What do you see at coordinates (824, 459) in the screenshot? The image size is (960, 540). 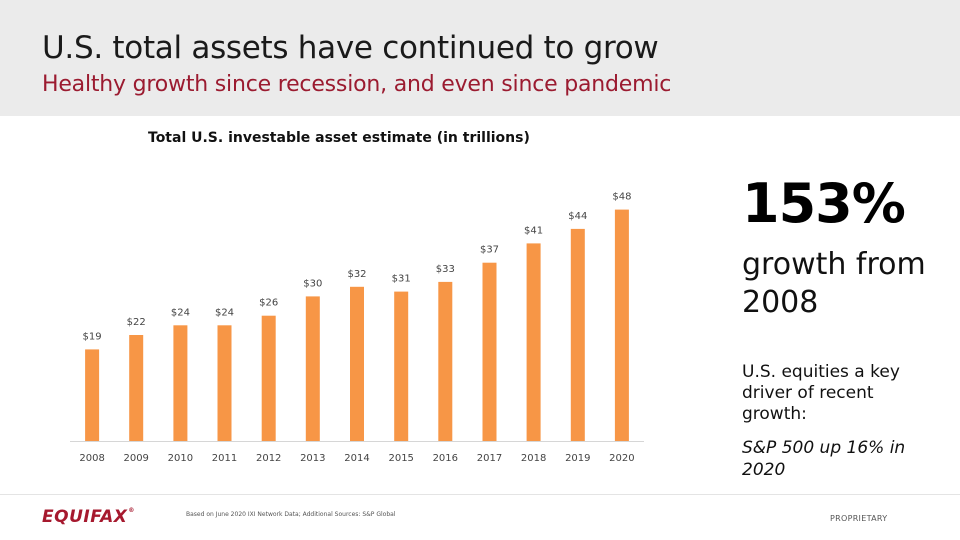 I see `sp500-note: S&P 500 up 16% in 2020` at bounding box center [824, 459].